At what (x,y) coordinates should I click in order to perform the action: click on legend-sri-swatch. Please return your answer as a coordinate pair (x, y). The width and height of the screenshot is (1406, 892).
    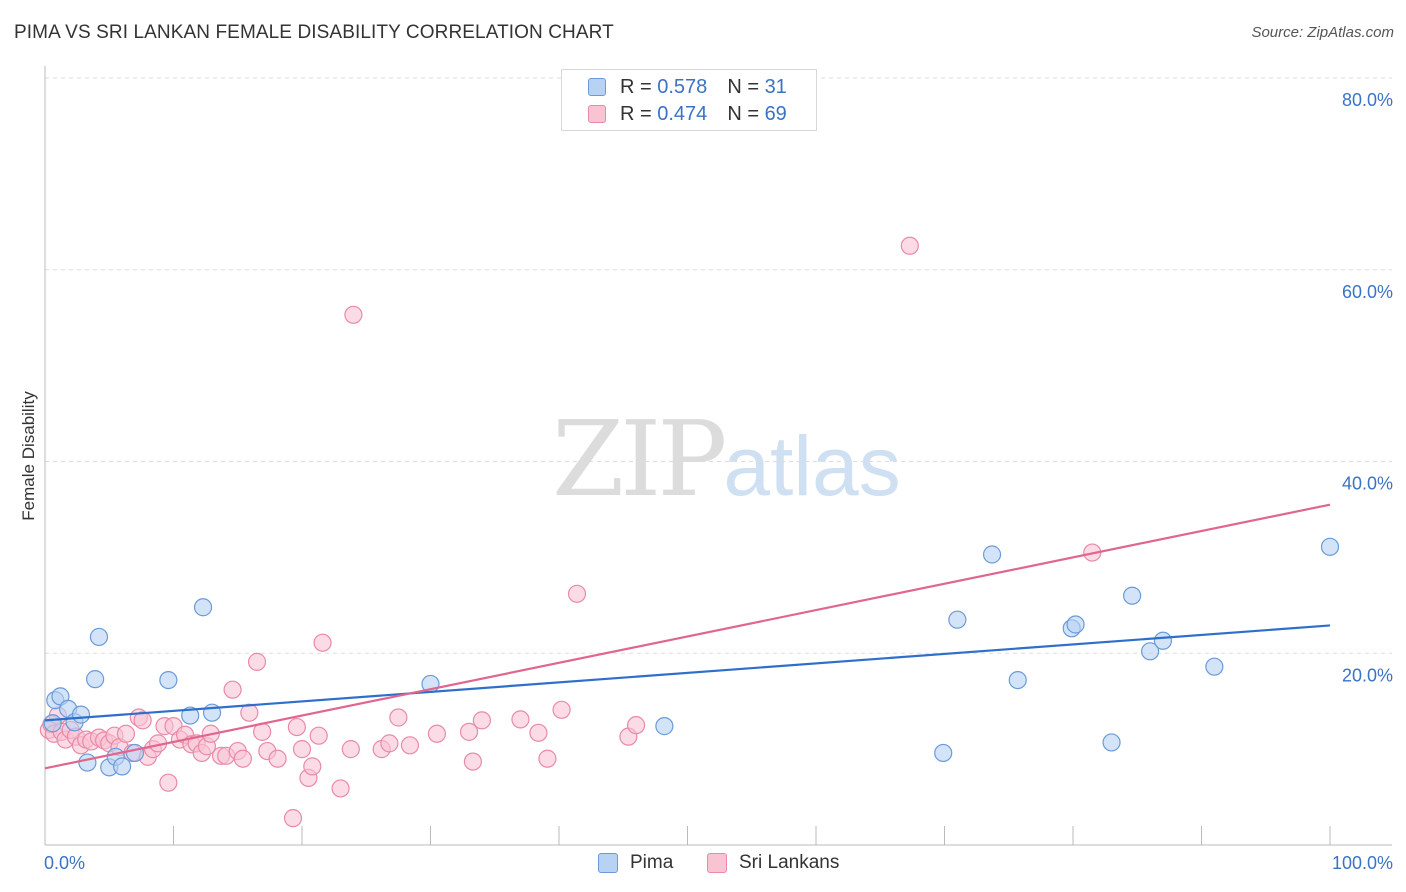
    Looking at the image, I should click on (717, 863).